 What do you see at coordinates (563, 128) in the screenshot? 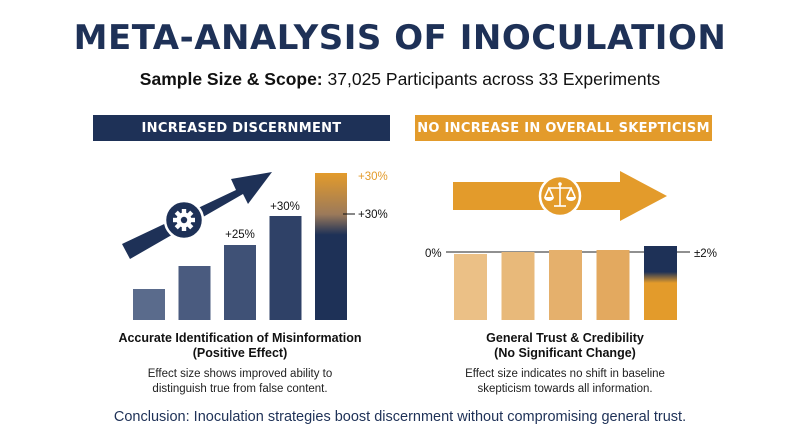
I see `right-panel-banner: NO INCREASE IN OVERALL SKEPTICISM` at bounding box center [563, 128].